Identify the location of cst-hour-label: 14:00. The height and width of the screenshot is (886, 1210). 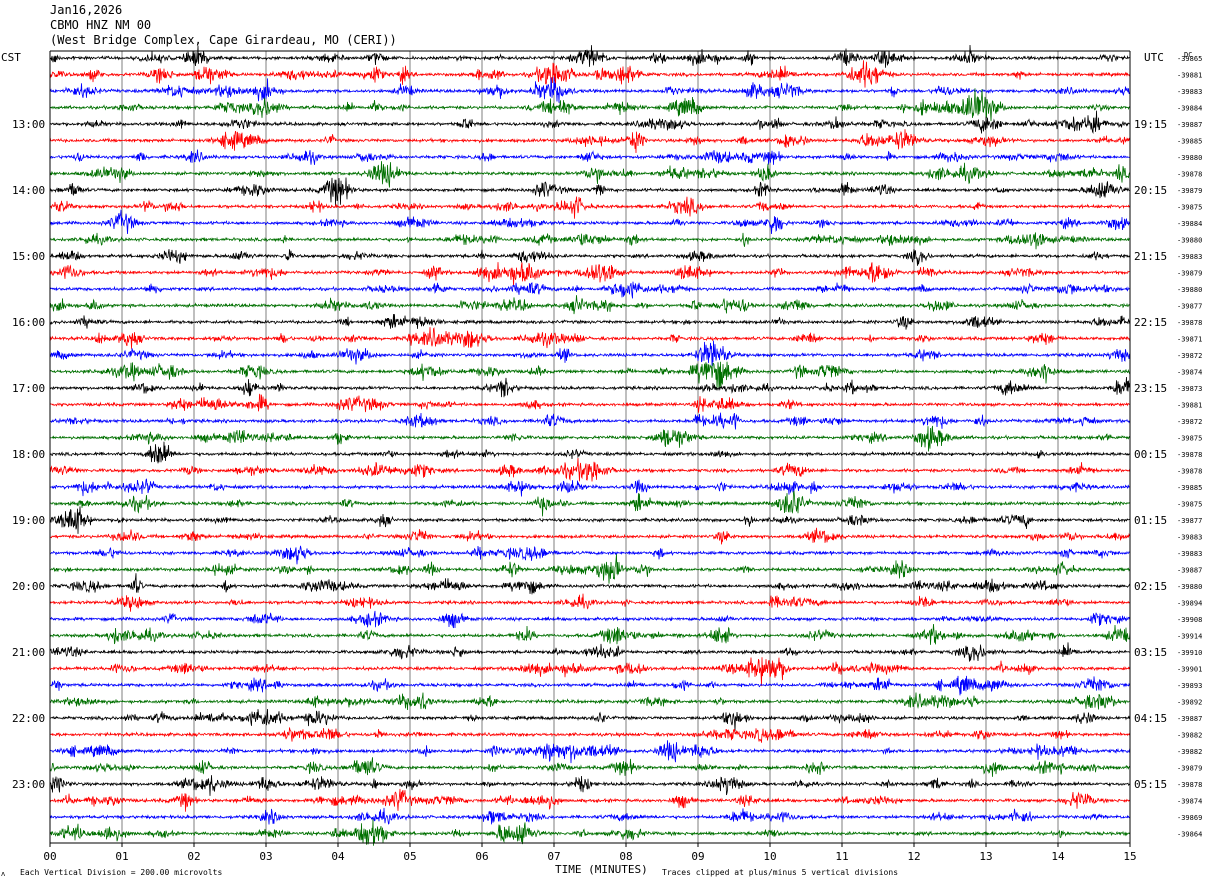
(28, 190).